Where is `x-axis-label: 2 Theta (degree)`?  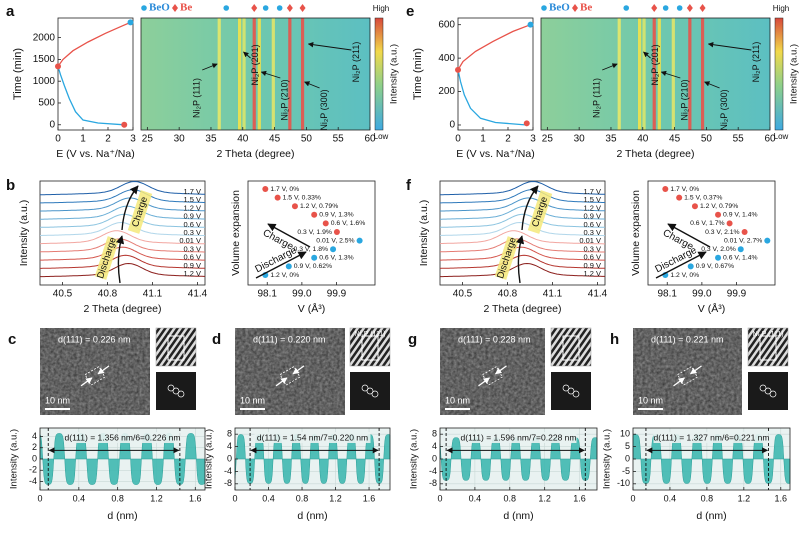
x-axis-label: 2 Theta (degree) is located at coordinates (122, 309).